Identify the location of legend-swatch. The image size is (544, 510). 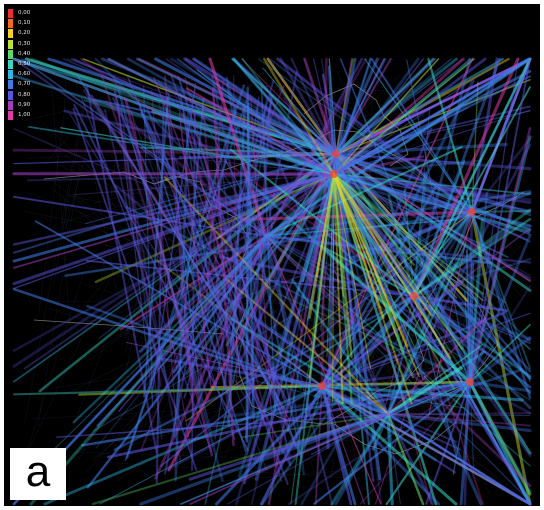
(10, 64).